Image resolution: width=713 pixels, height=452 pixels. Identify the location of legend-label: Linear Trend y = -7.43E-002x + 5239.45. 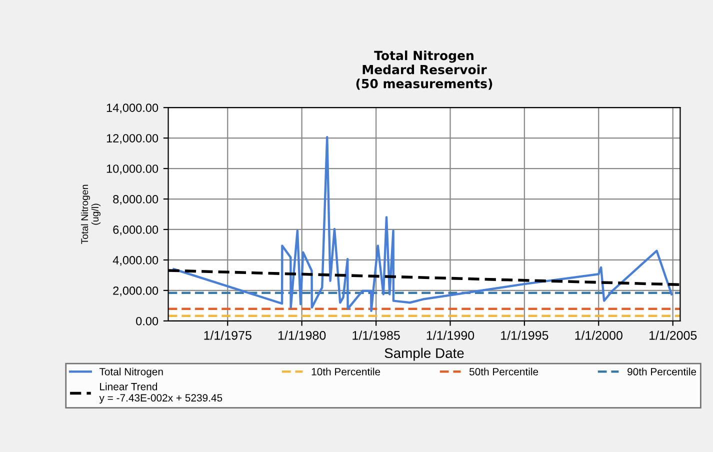
(160, 393).